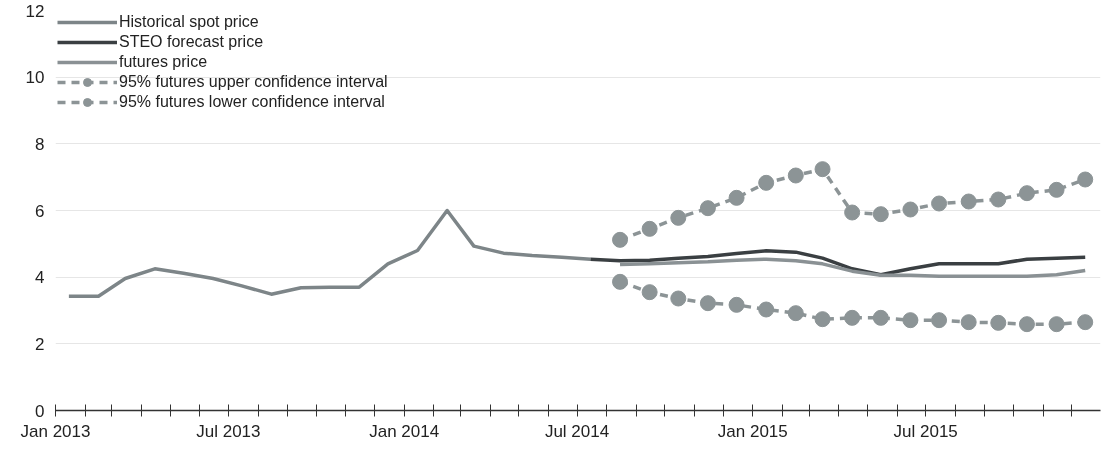 This screenshot has height=460, width=1115. Describe the element at coordinates (228, 431) in the screenshot. I see `x-tick-label: Jul 2013` at that location.